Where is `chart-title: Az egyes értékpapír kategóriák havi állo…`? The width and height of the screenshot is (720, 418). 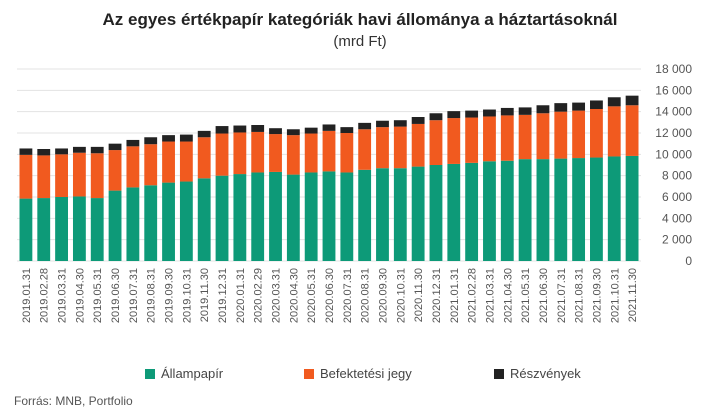 chart-title: Az egyes értékpapír kategóriák havi állo… is located at coordinates (360, 19).